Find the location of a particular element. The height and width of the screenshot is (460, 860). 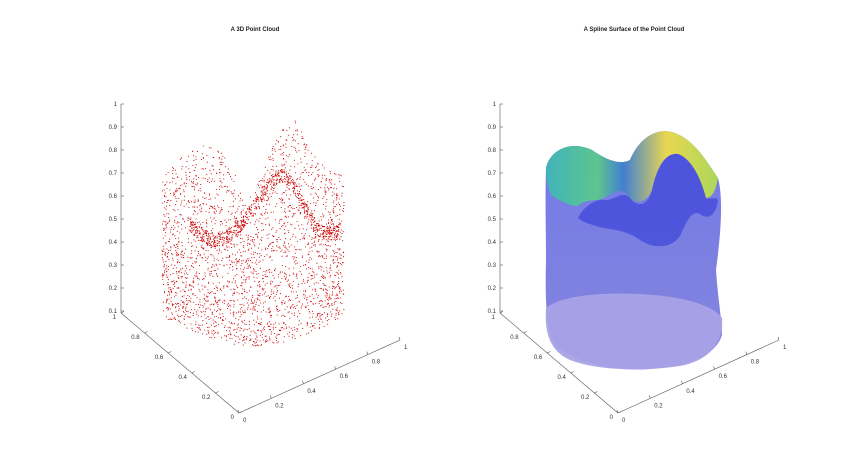

z-tick-label: 0.3 is located at coordinates (113, 266).